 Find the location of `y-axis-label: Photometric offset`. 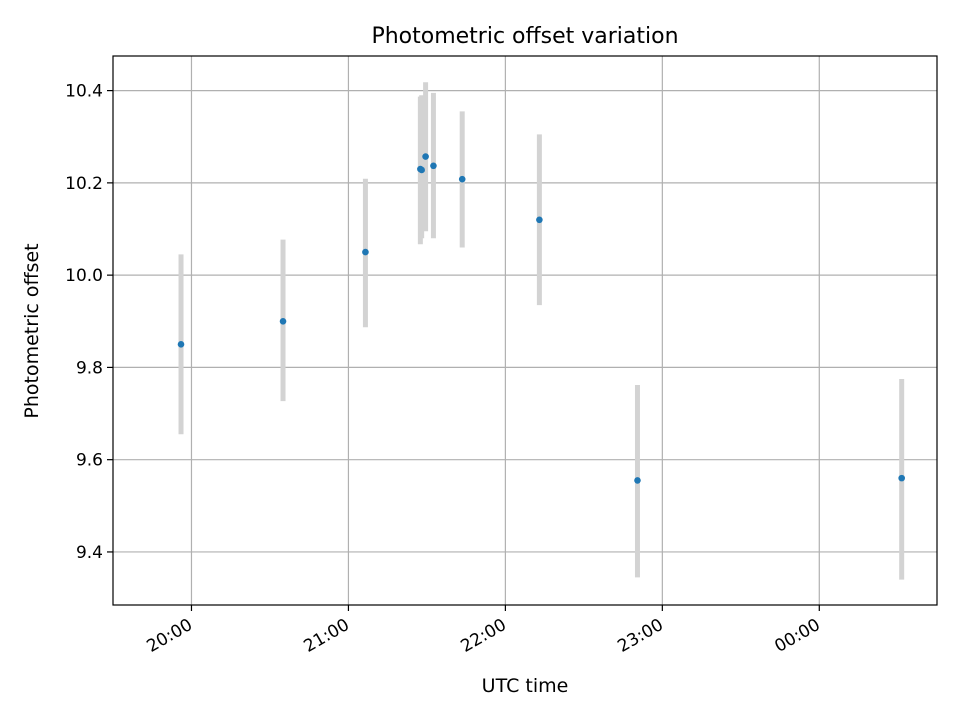

y-axis-label: Photometric offset is located at coordinates (32, 330).